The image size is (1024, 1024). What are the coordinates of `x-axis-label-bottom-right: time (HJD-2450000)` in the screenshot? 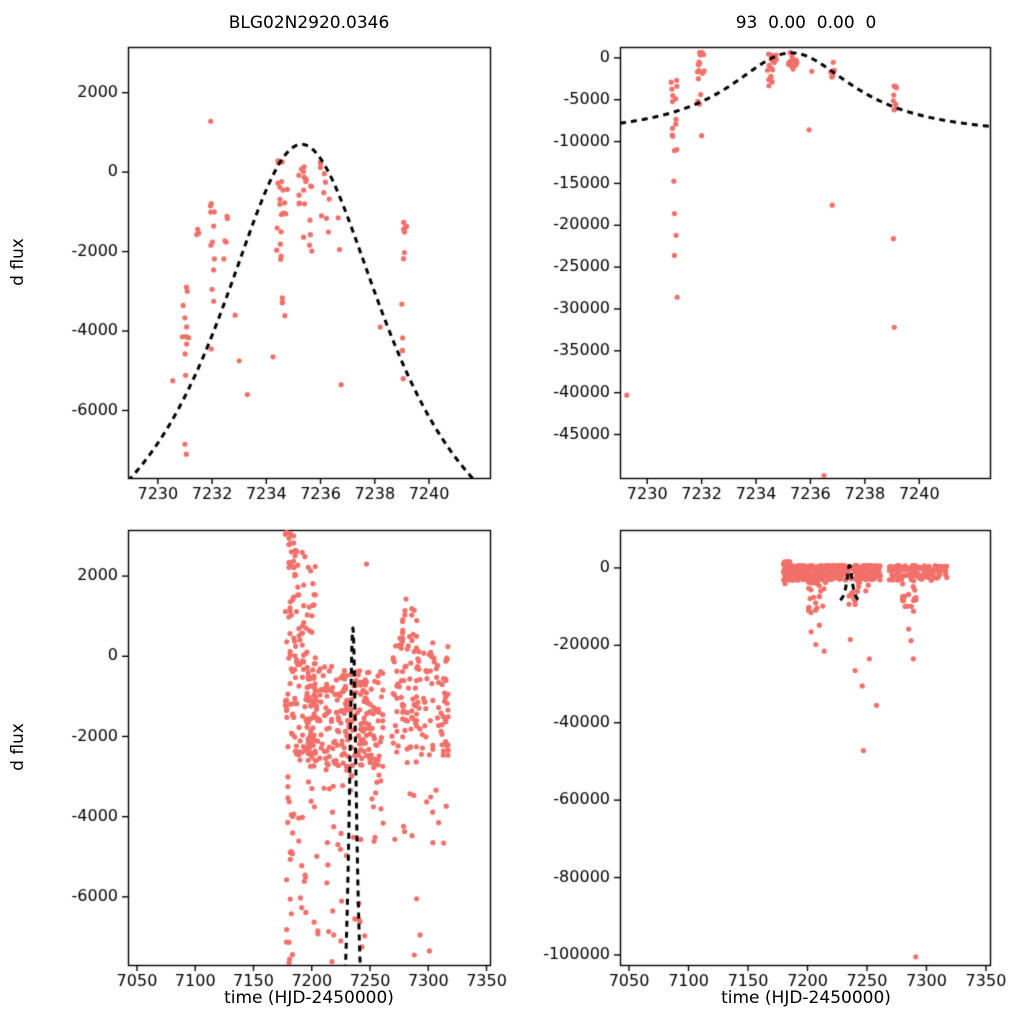 It's located at (806, 998).